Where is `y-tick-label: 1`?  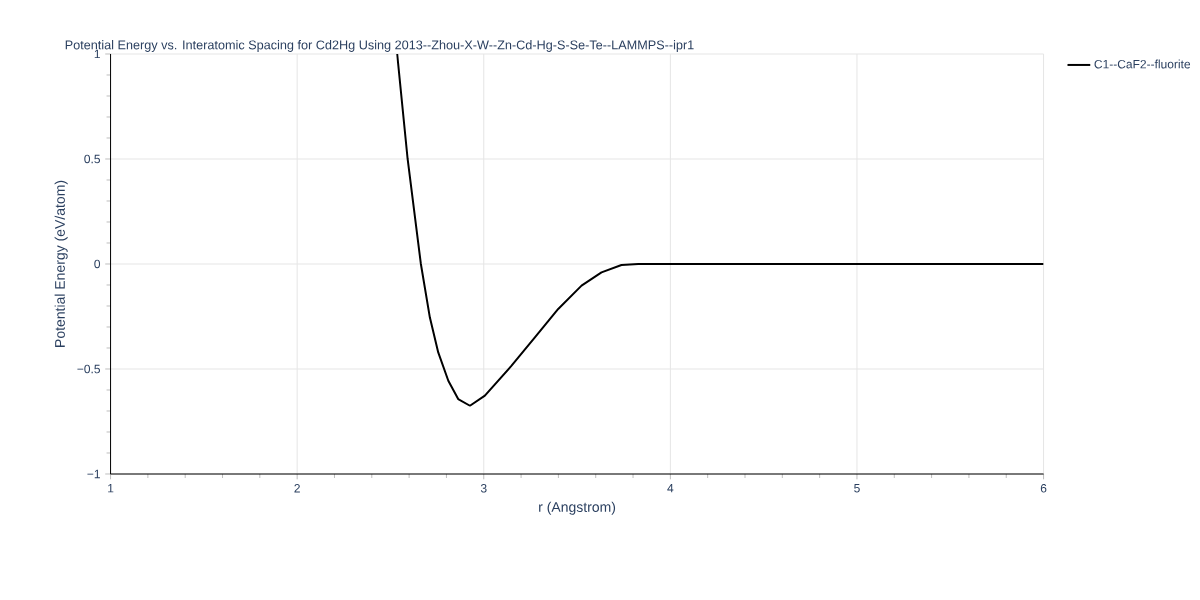 y-tick-label: 1 is located at coordinates (97, 54).